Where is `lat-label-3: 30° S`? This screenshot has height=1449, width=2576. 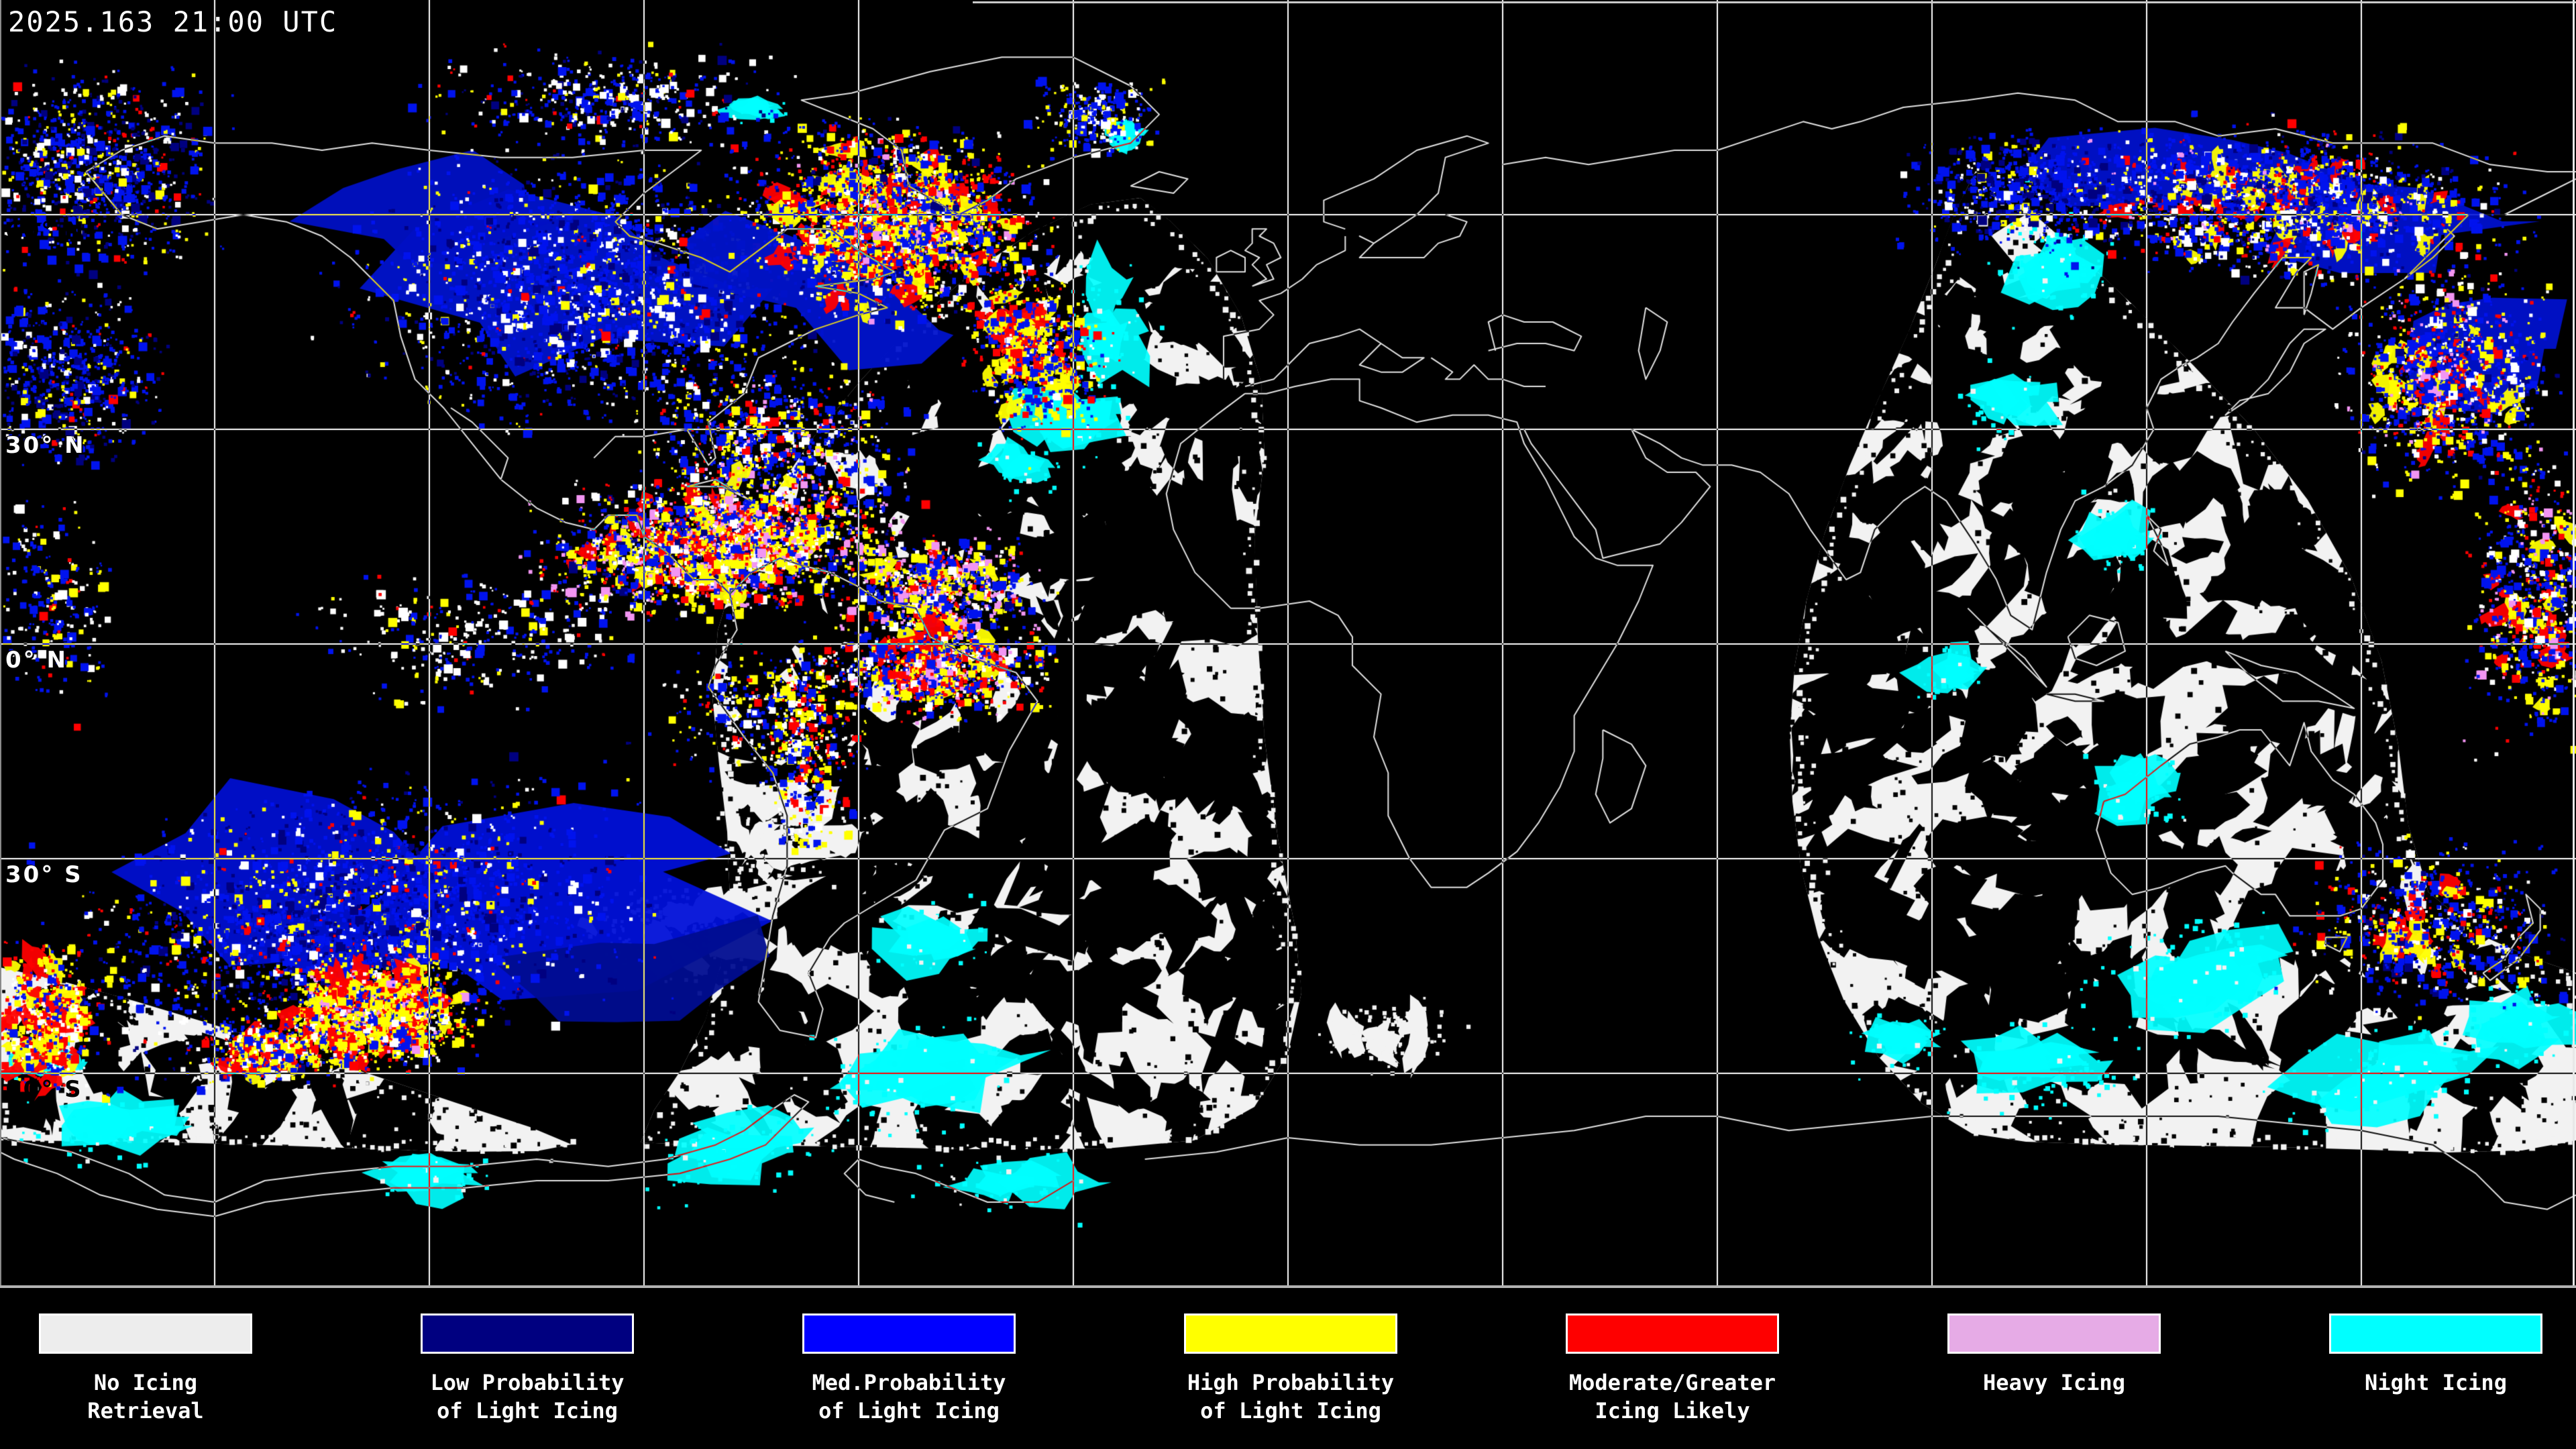 lat-label-3: 30° S is located at coordinates (44, 874).